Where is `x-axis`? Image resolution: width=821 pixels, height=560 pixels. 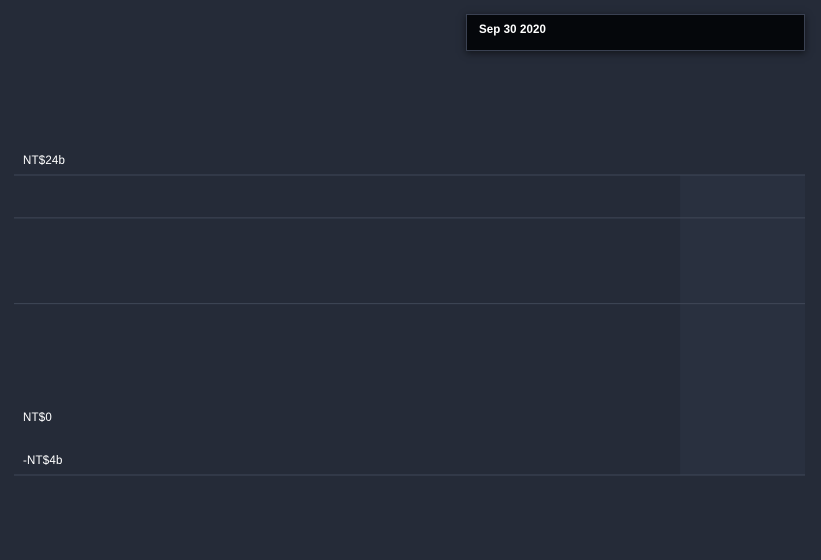
x-axis is located at coordinates (410, 490).